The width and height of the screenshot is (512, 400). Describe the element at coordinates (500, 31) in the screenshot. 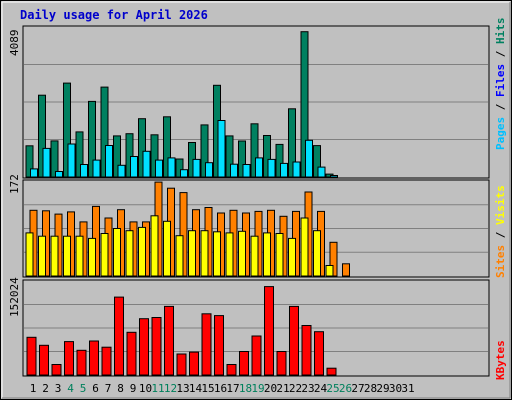

I see `legend-top-part-4: Hits` at that location.